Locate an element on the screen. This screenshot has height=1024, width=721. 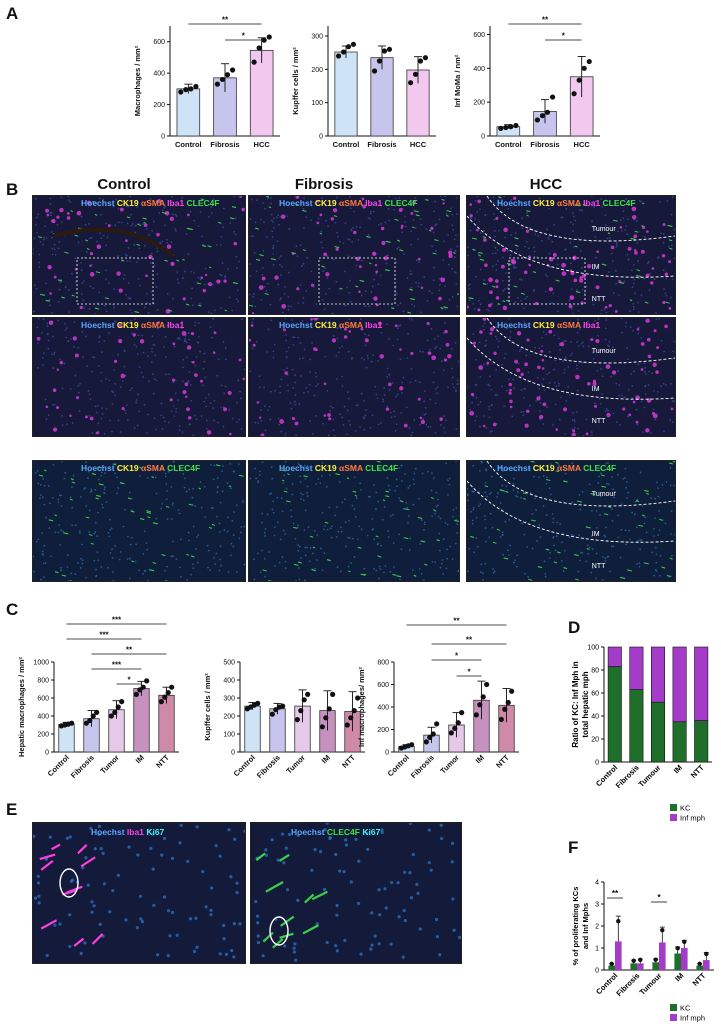
y-tick-label: 1000 is located at coordinates (41, 663).